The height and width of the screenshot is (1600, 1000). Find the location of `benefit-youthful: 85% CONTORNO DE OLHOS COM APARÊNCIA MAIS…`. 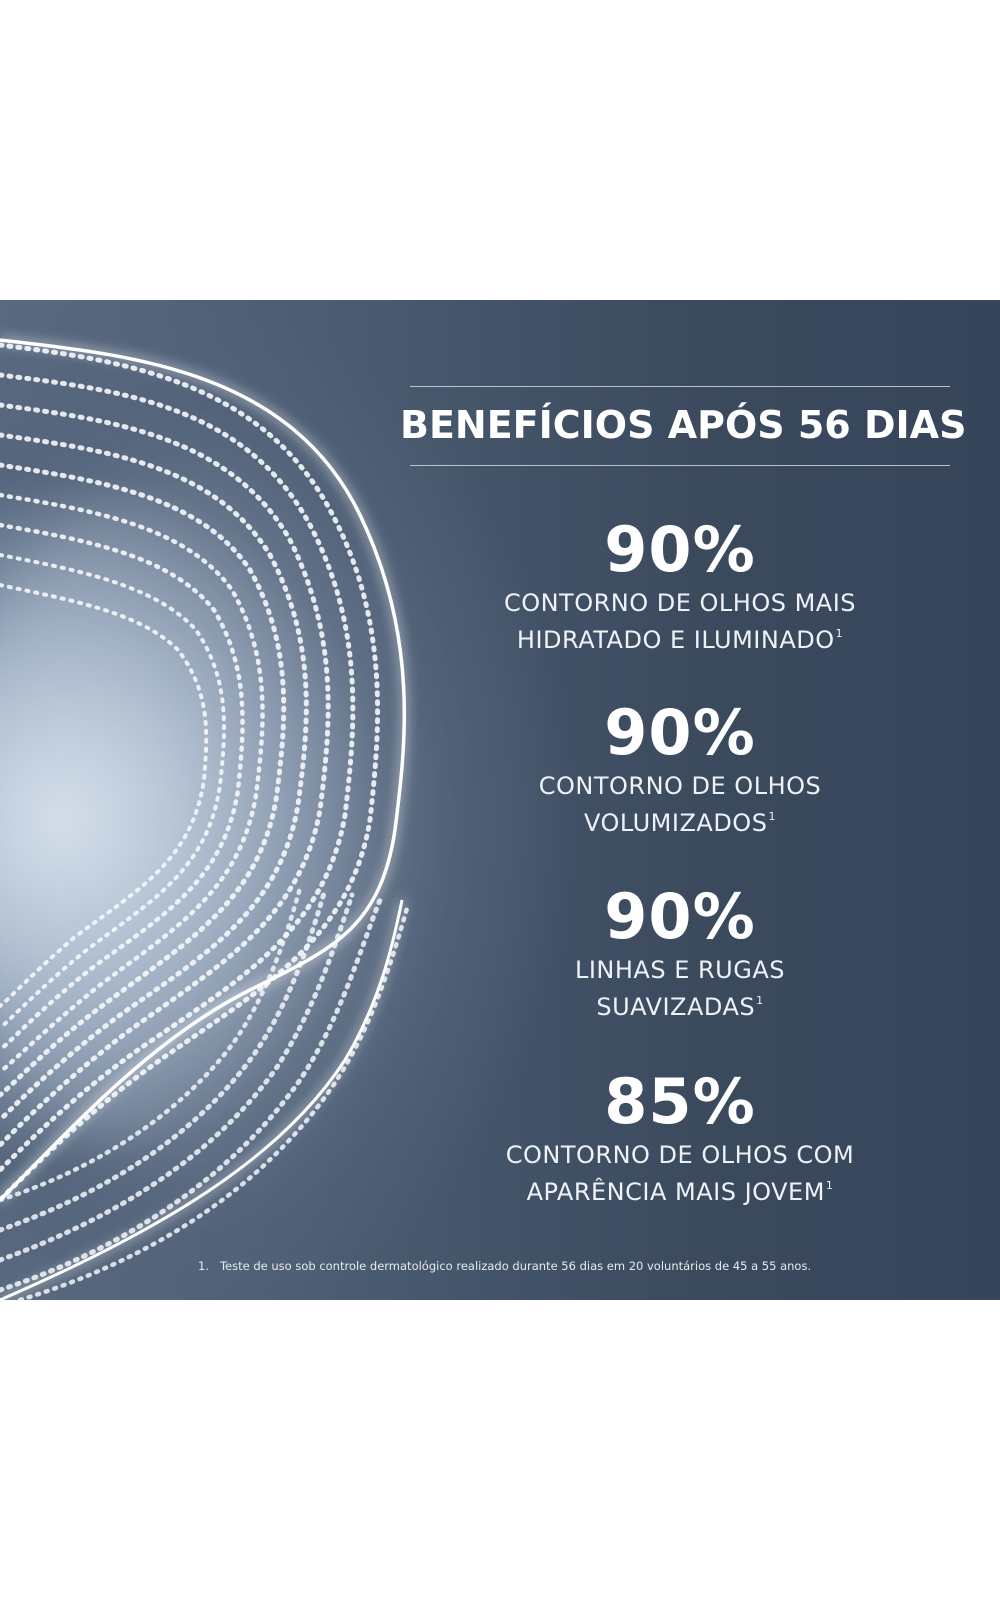

benefit-youthful: 85% CONTORNO DE OLHOS COM APARÊNCIA MAIS… is located at coordinates (680, 1139).